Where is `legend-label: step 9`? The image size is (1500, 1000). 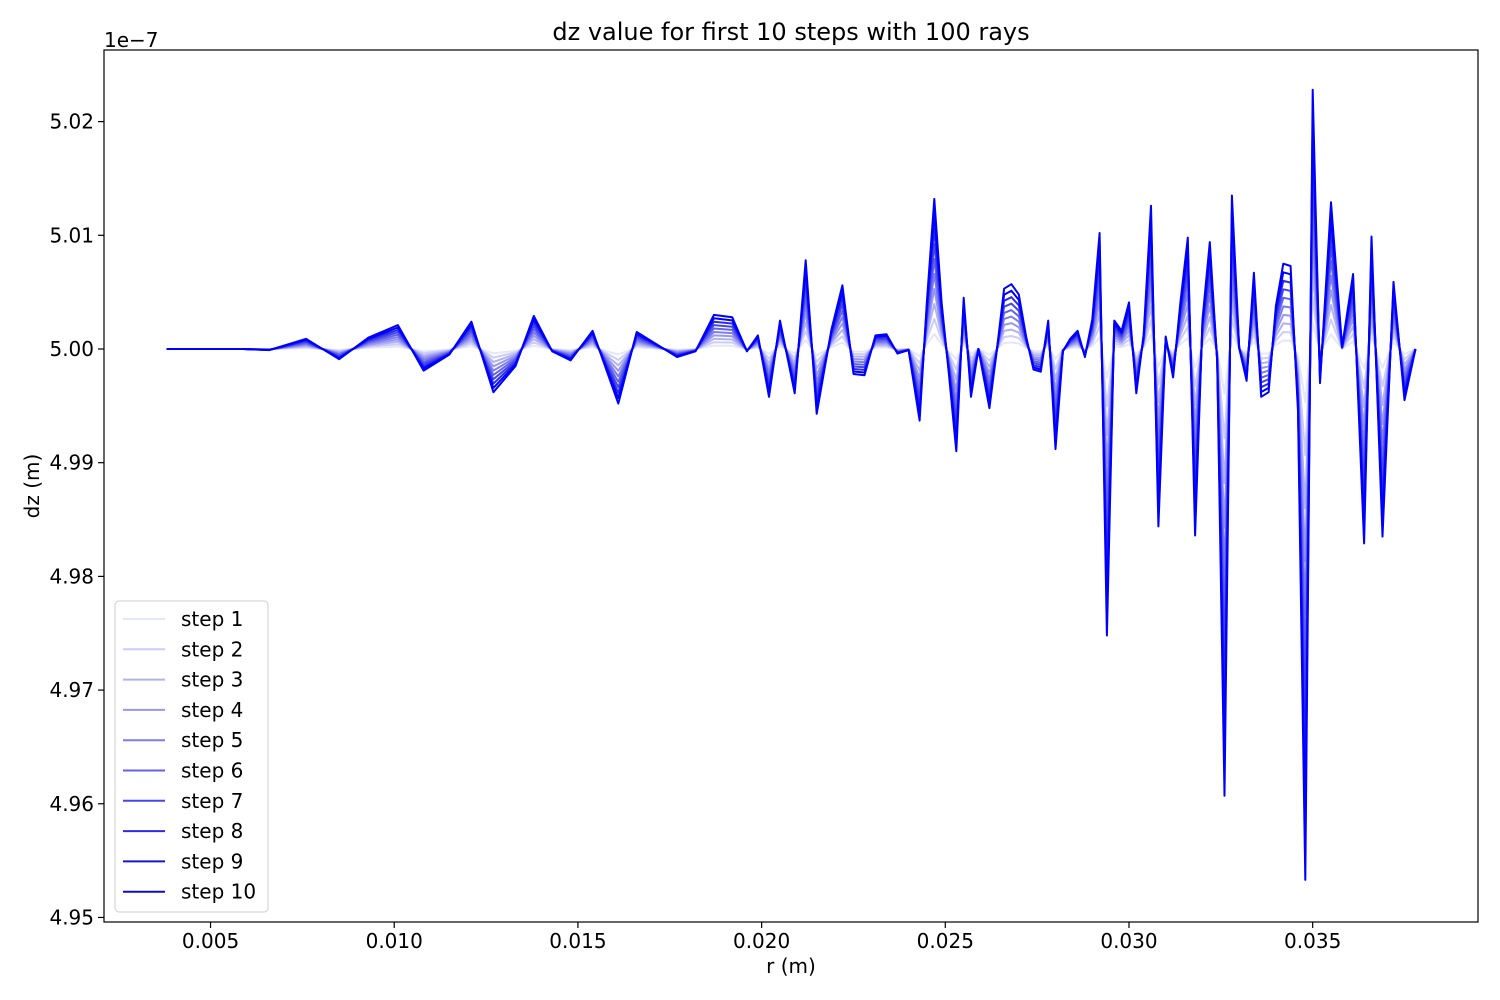 legend-label: step 9 is located at coordinates (212, 861).